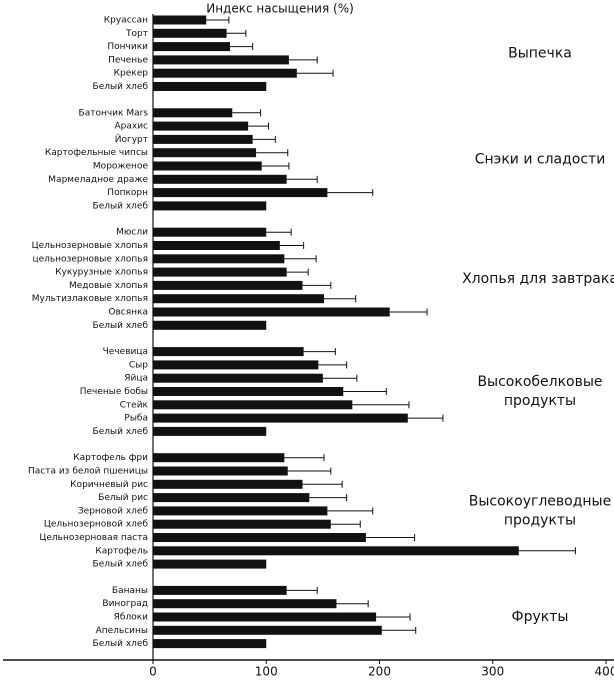 The image size is (614, 680). I want to click on x-tick-label: 200, so click(379, 672).